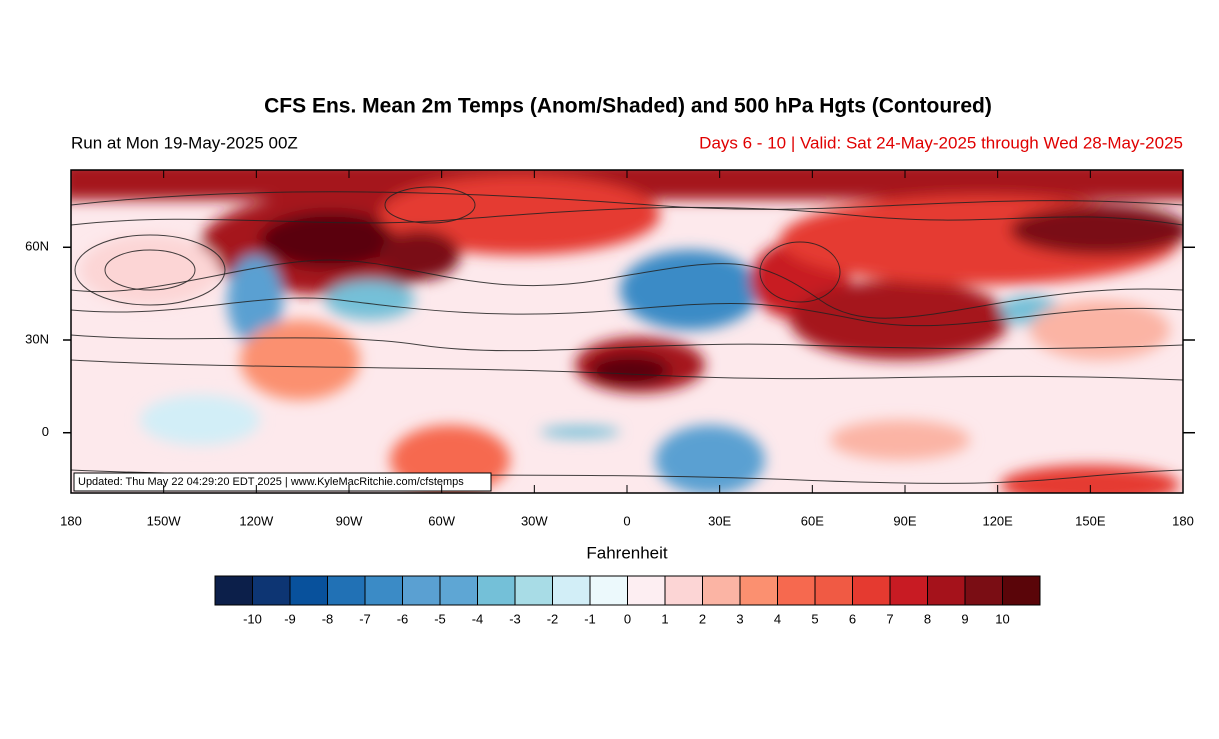  What do you see at coordinates (702, 618) in the screenshot?
I see `colorbar-tick-label: 2` at bounding box center [702, 618].